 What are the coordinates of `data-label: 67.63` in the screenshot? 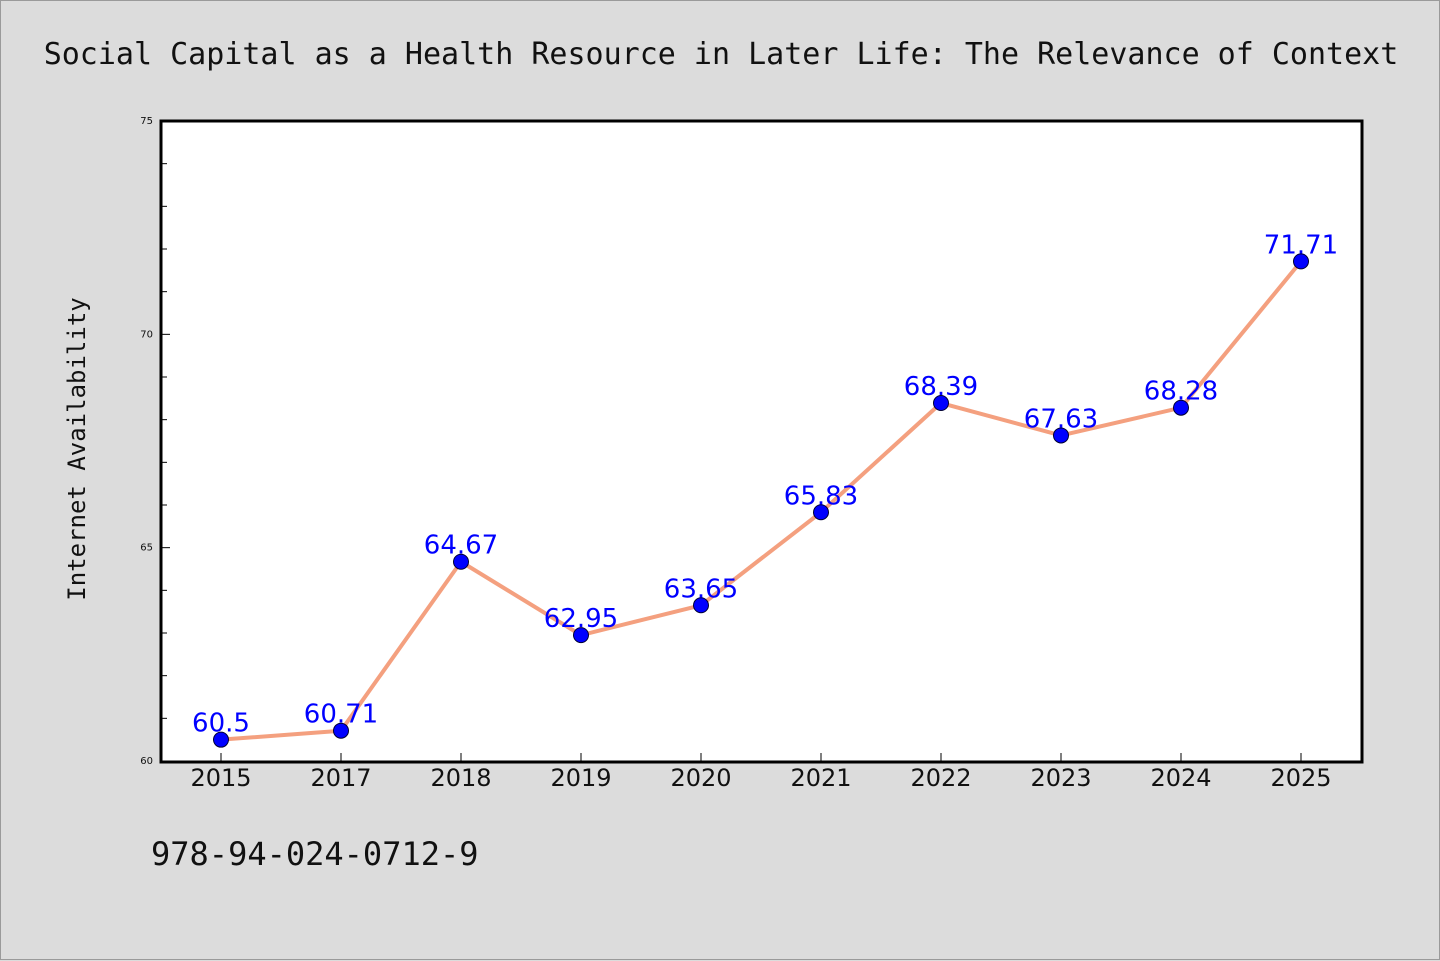 It's located at (1061, 419).